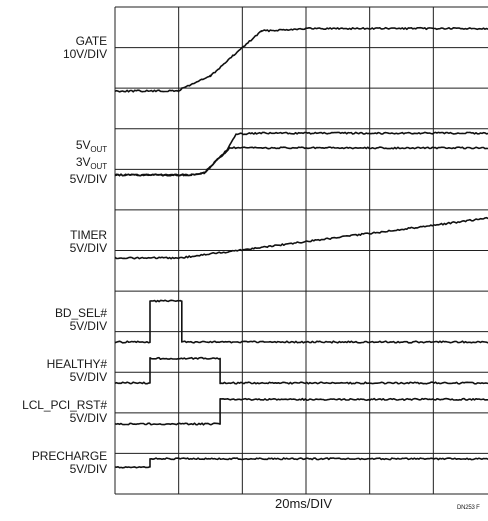 Image resolution: width=488 pixels, height=521 pixels. I want to click on trace-lcl-pci-rst, so click(301, 411).